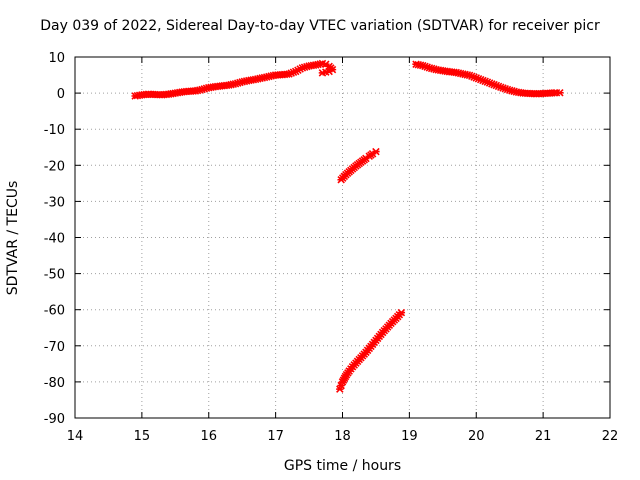 Image resolution: width=640 pixels, height=480 pixels. What do you see at coordinates (342, 466) in the screenshot?
I see `x-axis-label: GPS time / hours` at bounding box center [342, 466].